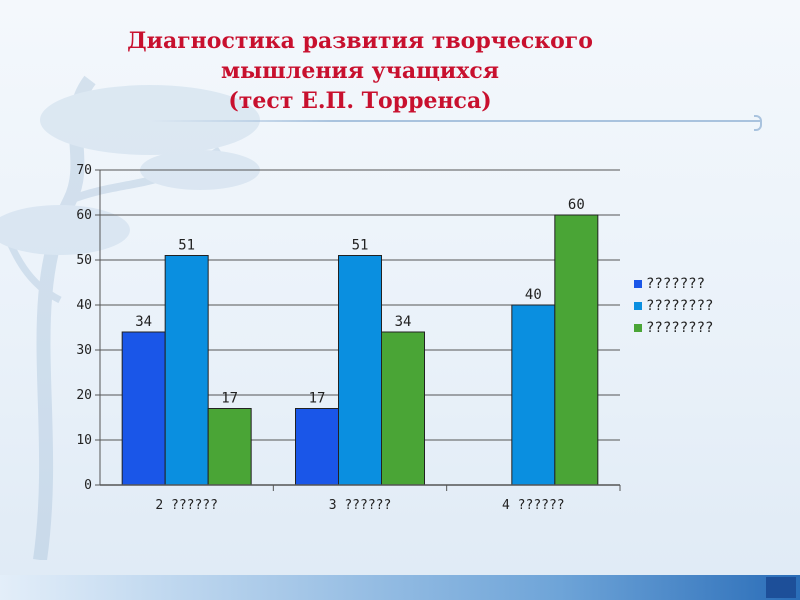  I want to click on y-tick-label: 60, so click(84, 215).